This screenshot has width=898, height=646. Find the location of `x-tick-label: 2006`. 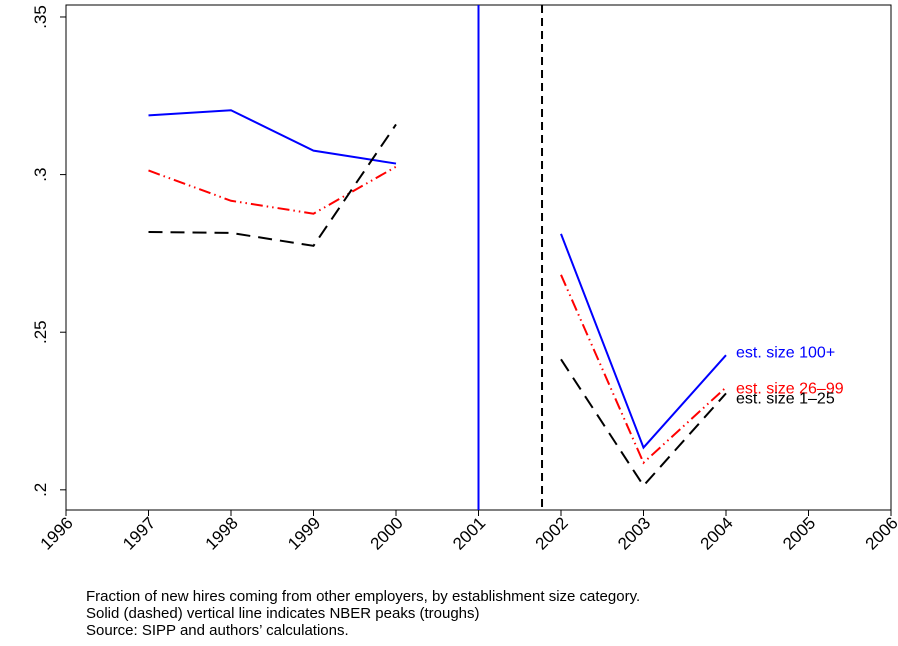

x-tick-label: 2006 is located at coordinates (880, 533).